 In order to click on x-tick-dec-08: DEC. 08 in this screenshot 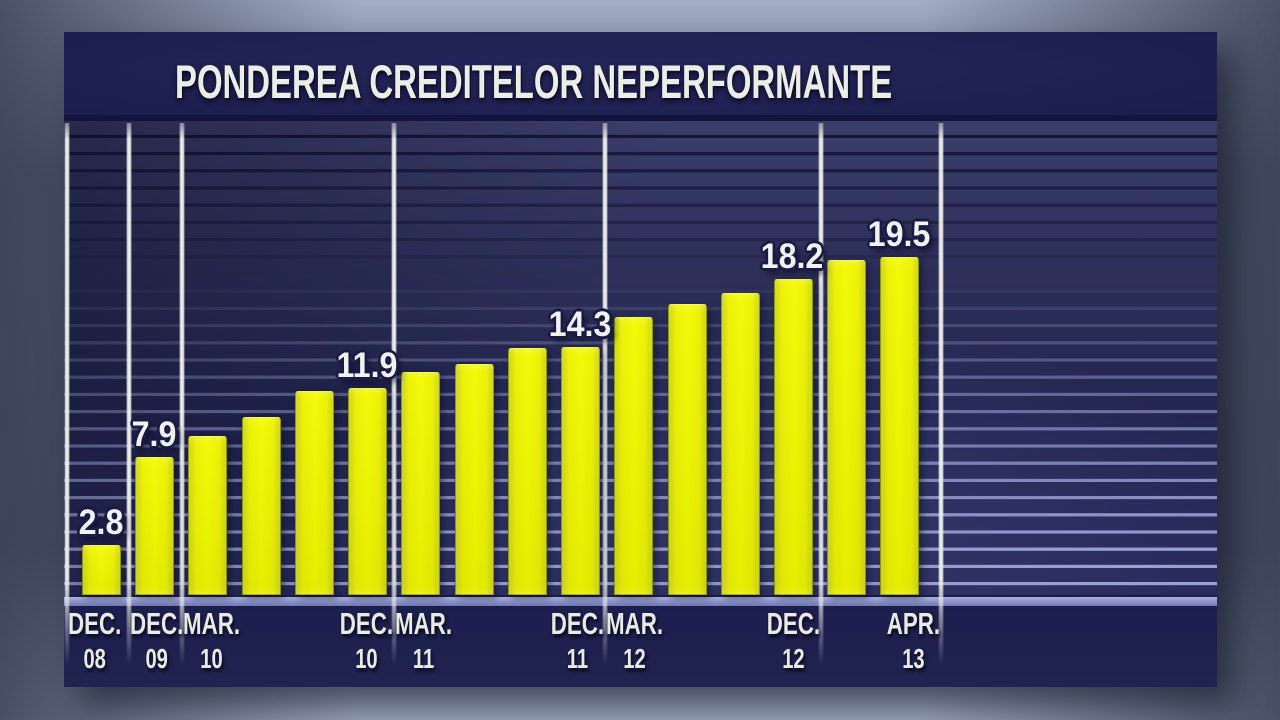, I will do `click(95, 640)`.